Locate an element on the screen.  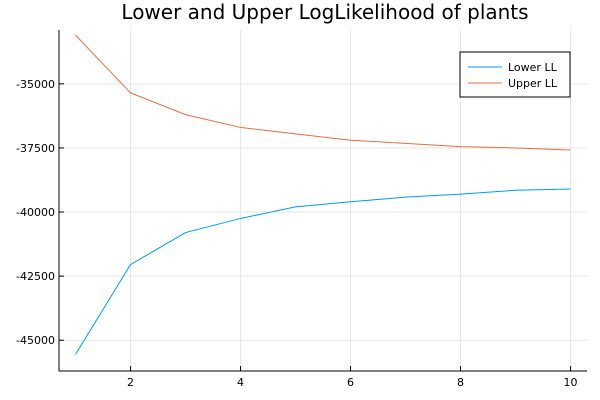
x-tick-label: 6 is located at coordinates (350, 382).